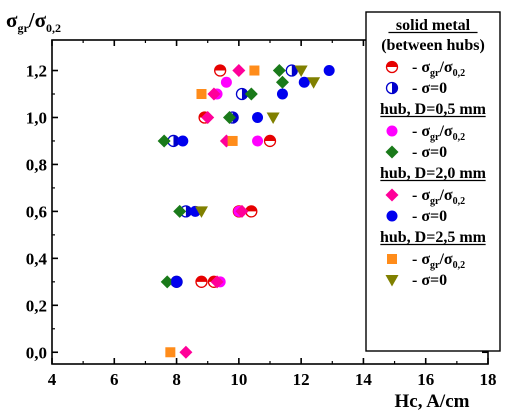  What do you see at coordinates (433, 237) in the screenshot?
I see `legend-group-title: hub, D=2,5 mm` at bounding box center [433, 237].